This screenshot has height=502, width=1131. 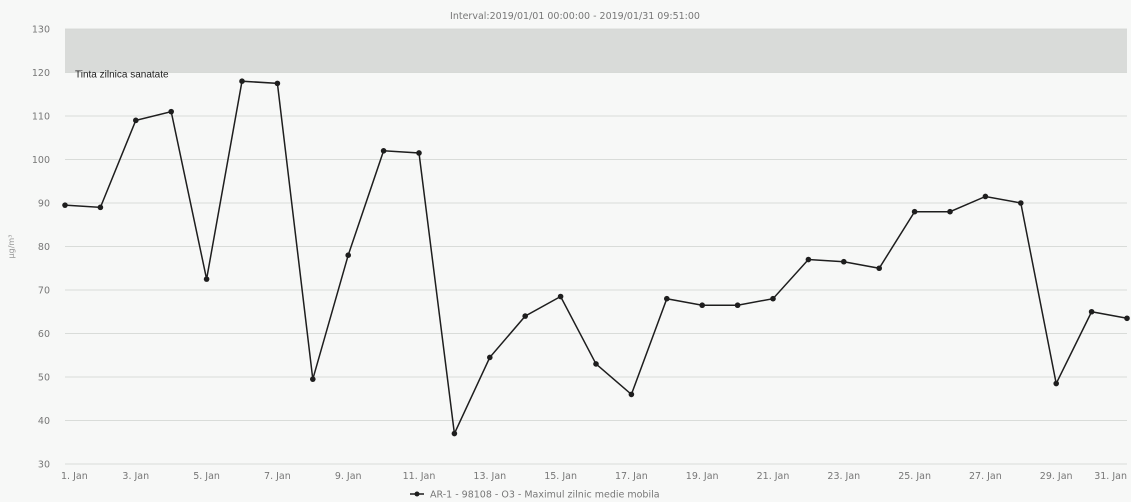 I want to click on y-axis-ticks: 30 40 50 60 70 80 90 100 110 120 130, so click(x=41, y=248).